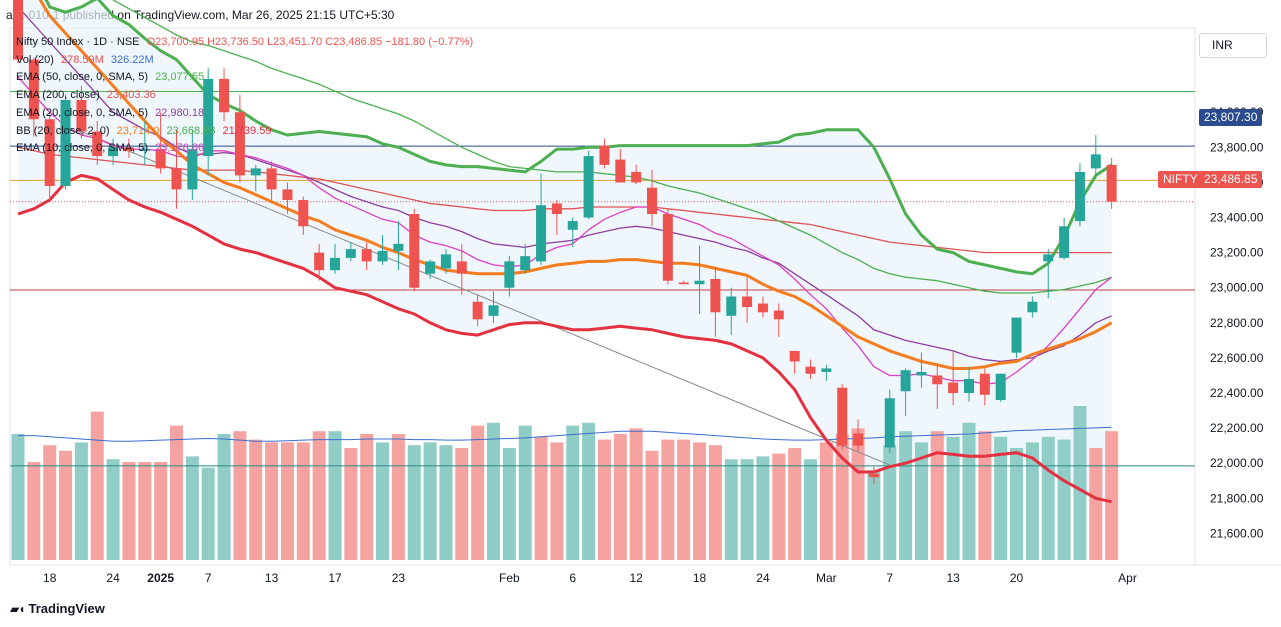 The width and height of the screenshot is (1281, 627). What do you see at coordinates (244, 61) in the screenshot?
I see `legend-vol: Vol (20) 278.59M 326.22M` at bounding box center [244, 61].